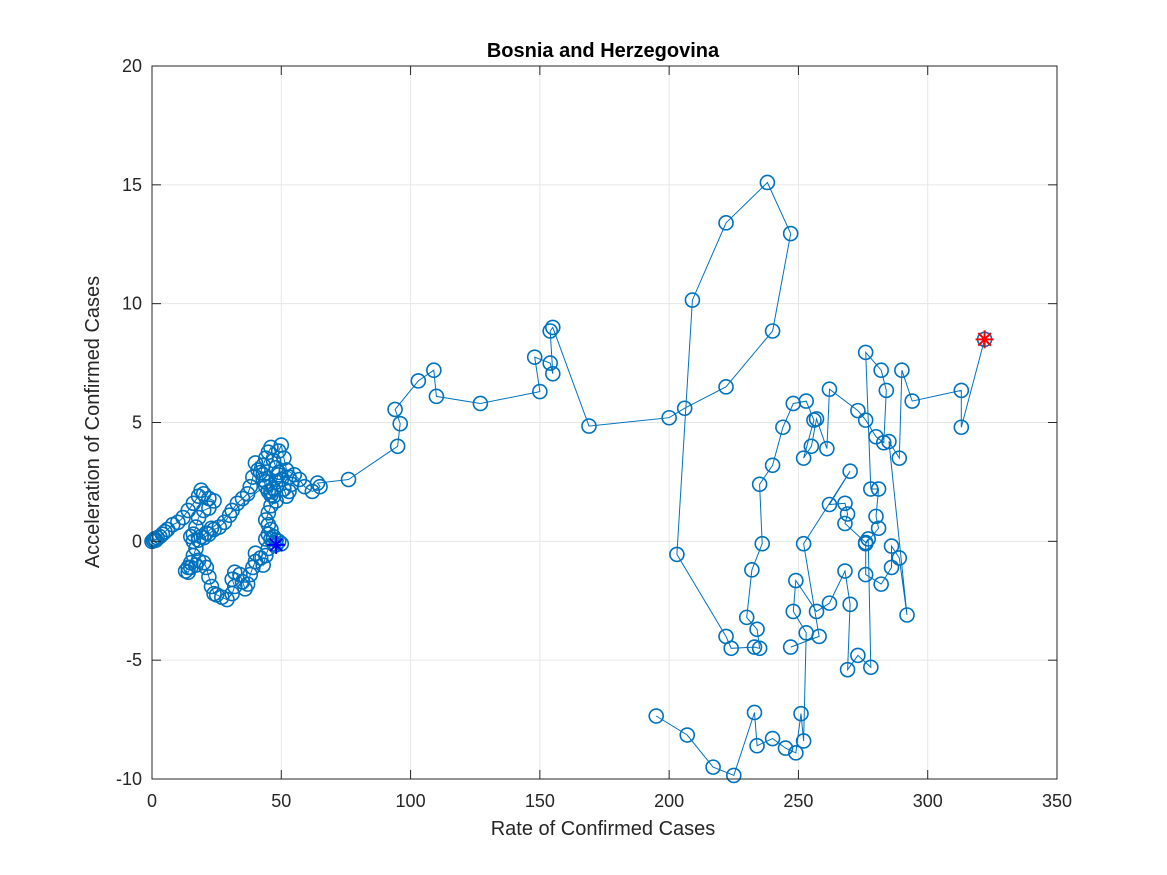  Describe the element at coordinates (669, 801) in the screenshot. I see `x-tick-label: 200` at that location.